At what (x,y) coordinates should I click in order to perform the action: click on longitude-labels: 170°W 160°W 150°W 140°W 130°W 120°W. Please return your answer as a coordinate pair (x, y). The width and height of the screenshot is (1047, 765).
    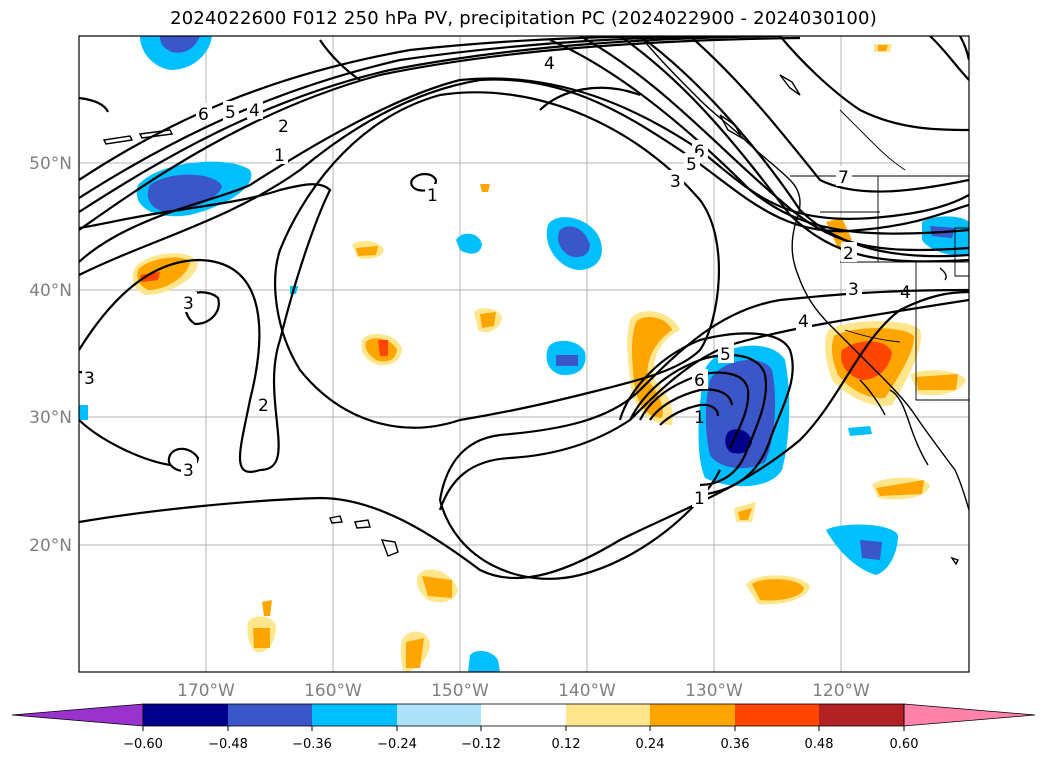
    Looking at the image, I should click on (523, 691).